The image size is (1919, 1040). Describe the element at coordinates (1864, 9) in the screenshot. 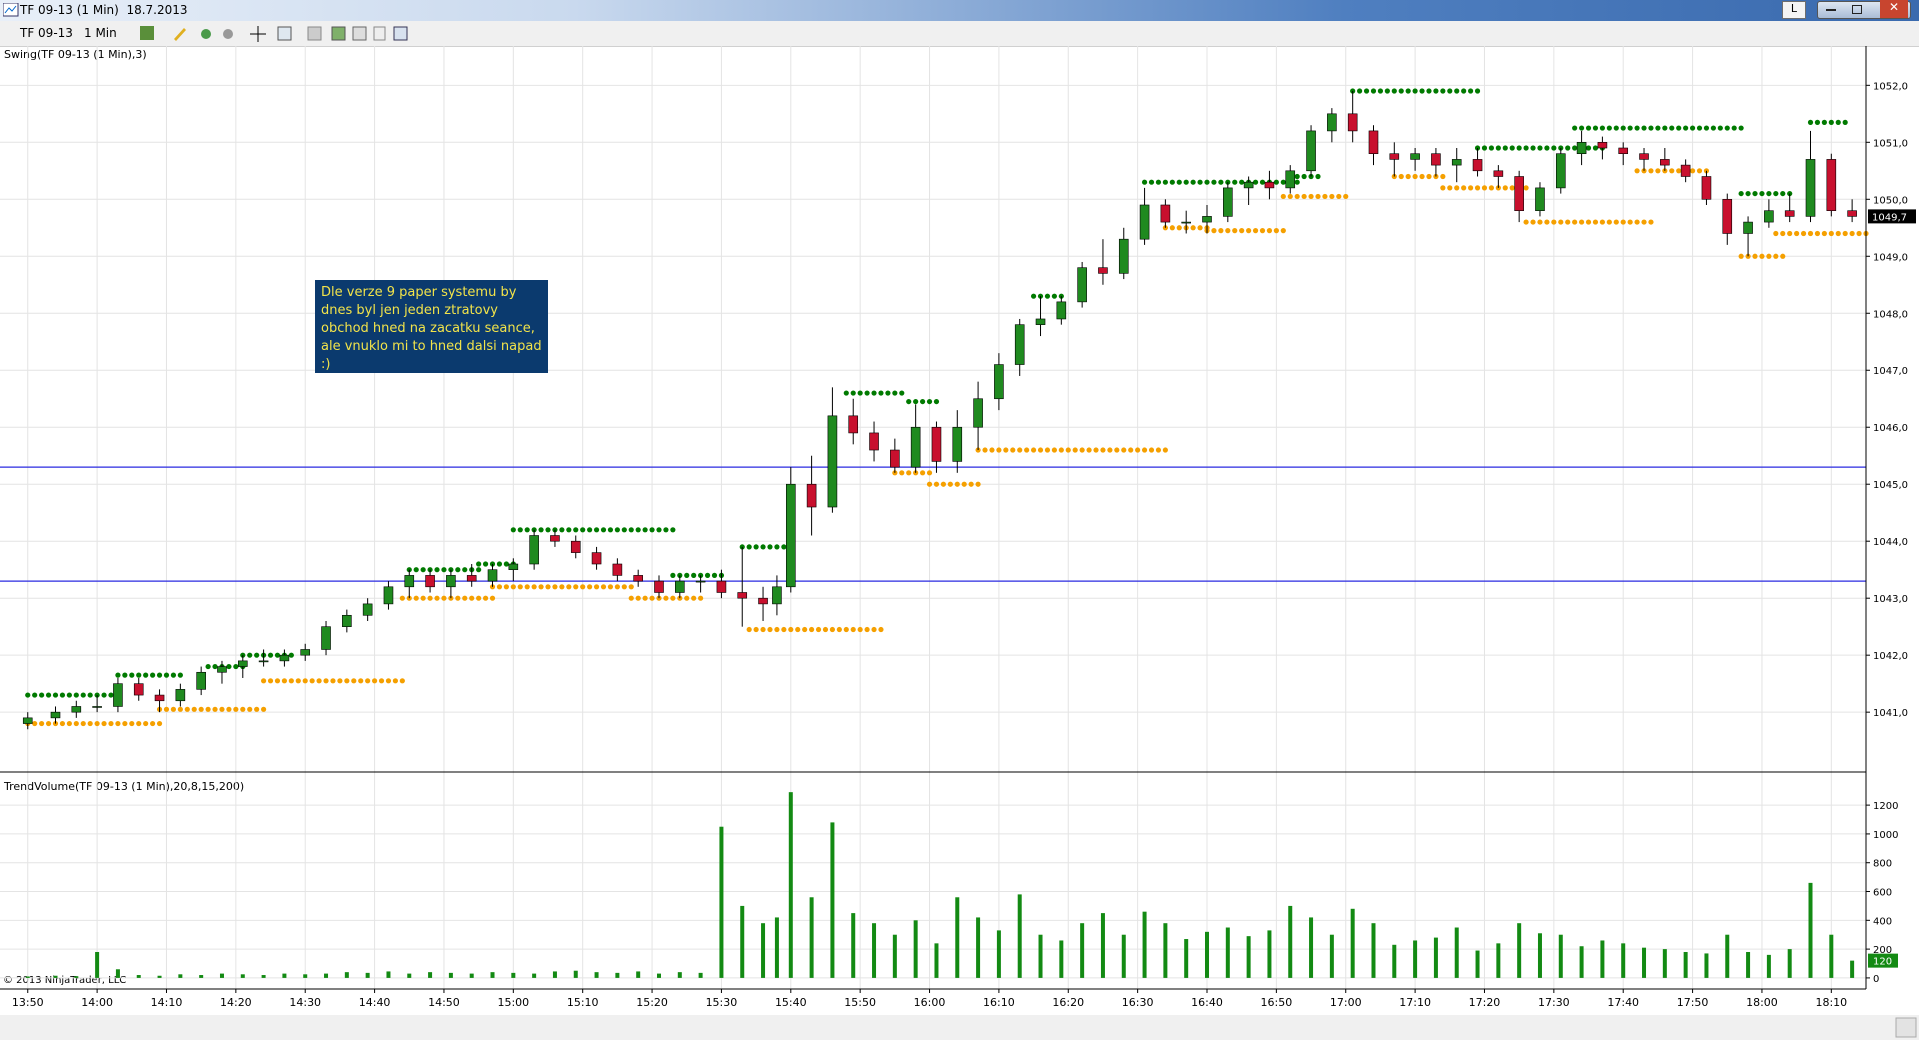

I see `window-controls: ✕` at that location.